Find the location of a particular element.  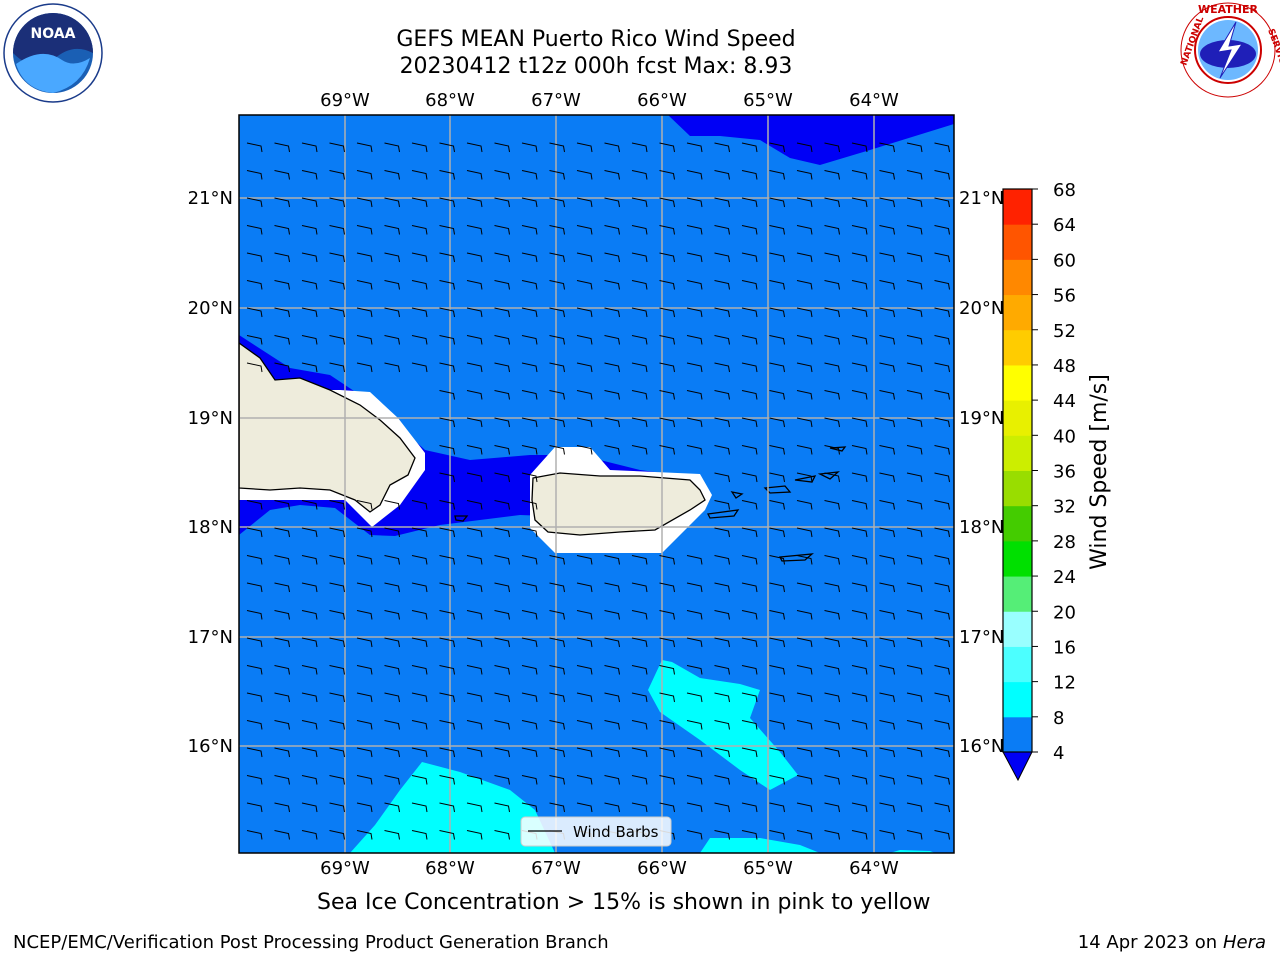

lon-label: 65°W is located at coordinates (768, 100).